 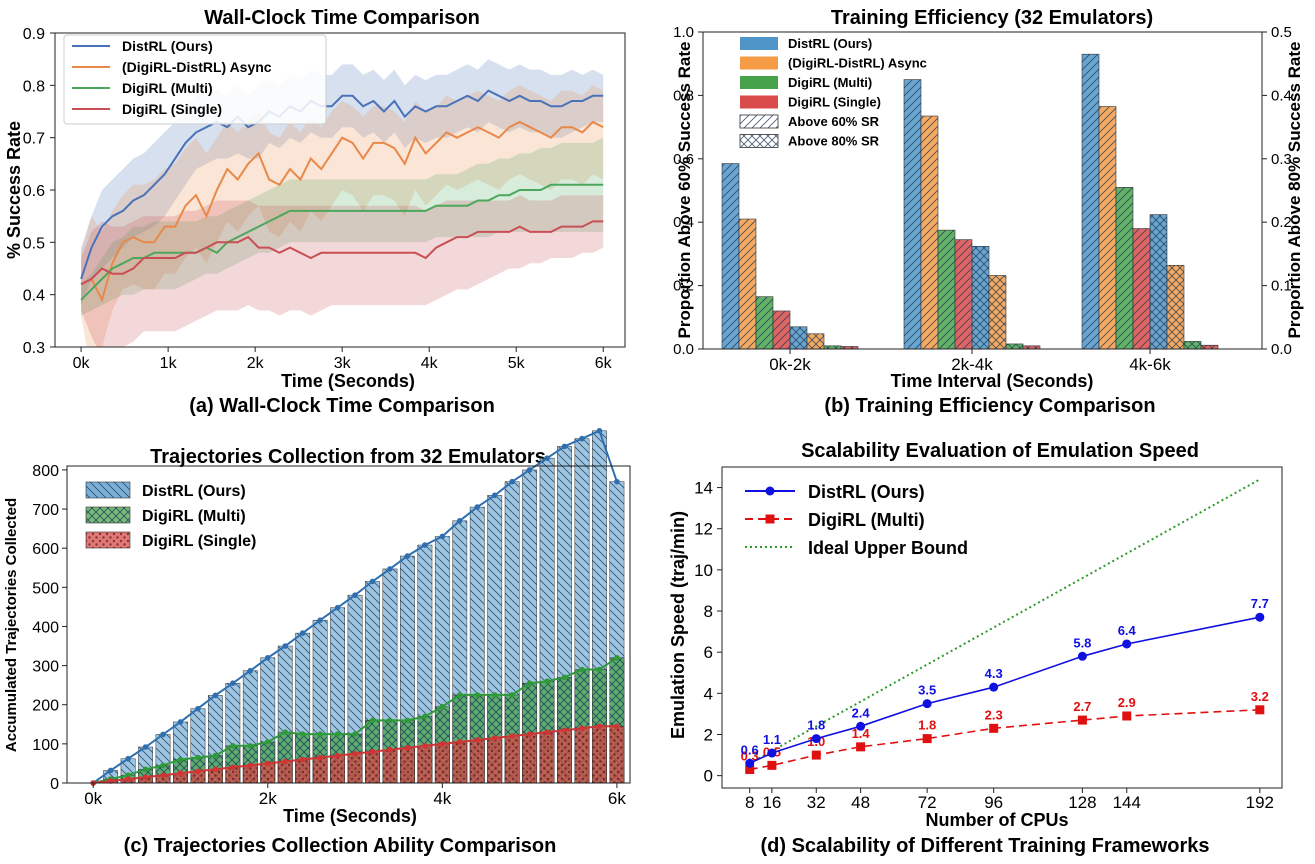 I want to click on data-label: 6.4, so click(x=1127, y=630).